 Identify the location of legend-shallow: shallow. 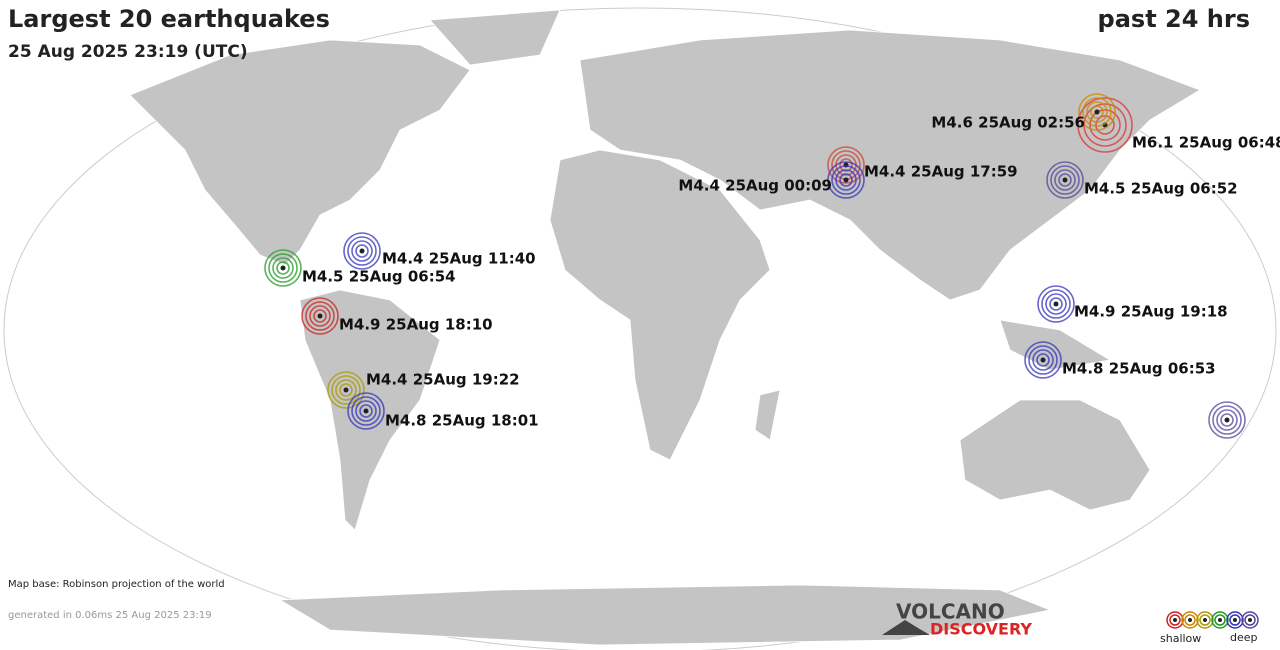
(1180, 638).